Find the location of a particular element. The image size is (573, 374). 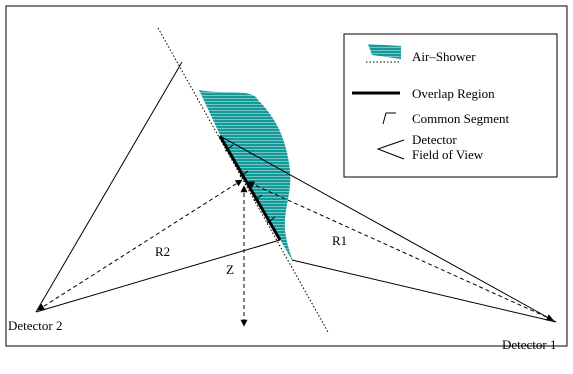

r1-label: R1 is located at coordinates (339, 240).